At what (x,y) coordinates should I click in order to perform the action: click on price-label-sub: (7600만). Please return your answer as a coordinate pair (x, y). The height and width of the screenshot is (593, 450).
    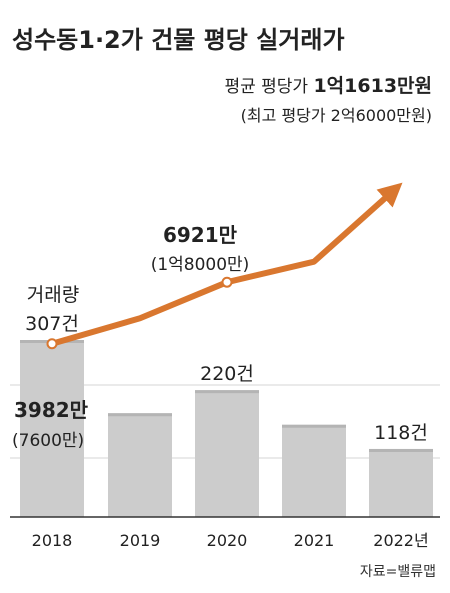
    Looking at the image, I should click on (48, 441).